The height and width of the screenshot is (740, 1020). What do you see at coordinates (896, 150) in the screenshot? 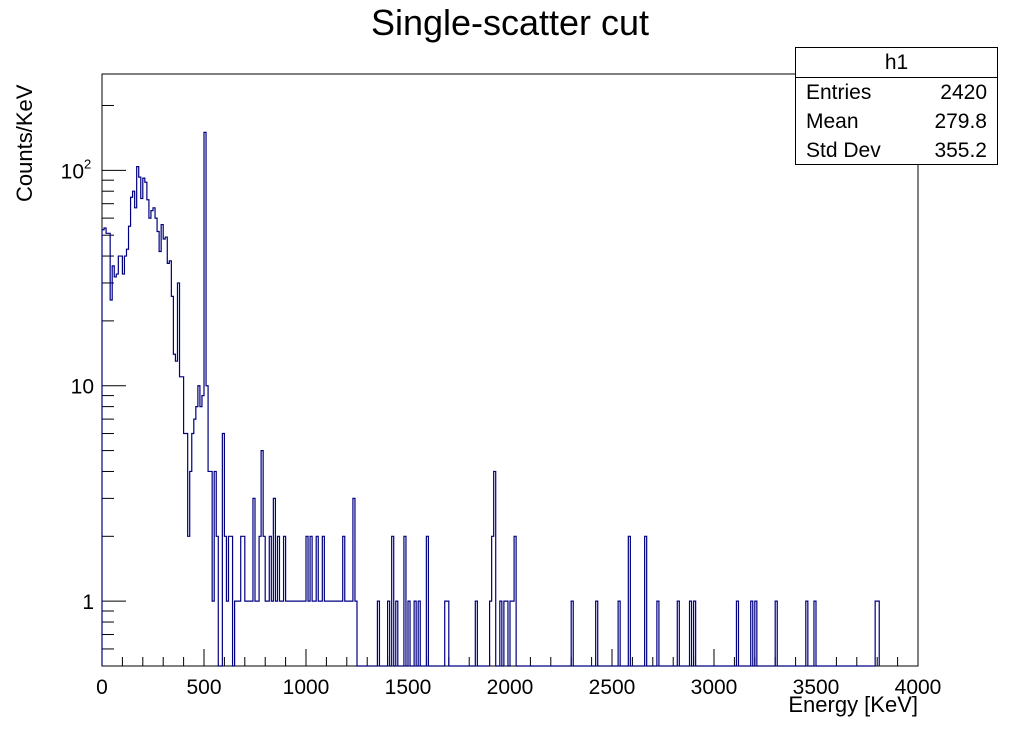
I see `stats-row-stddev: Std Dev 355.2` at bounding box center [896, 150].